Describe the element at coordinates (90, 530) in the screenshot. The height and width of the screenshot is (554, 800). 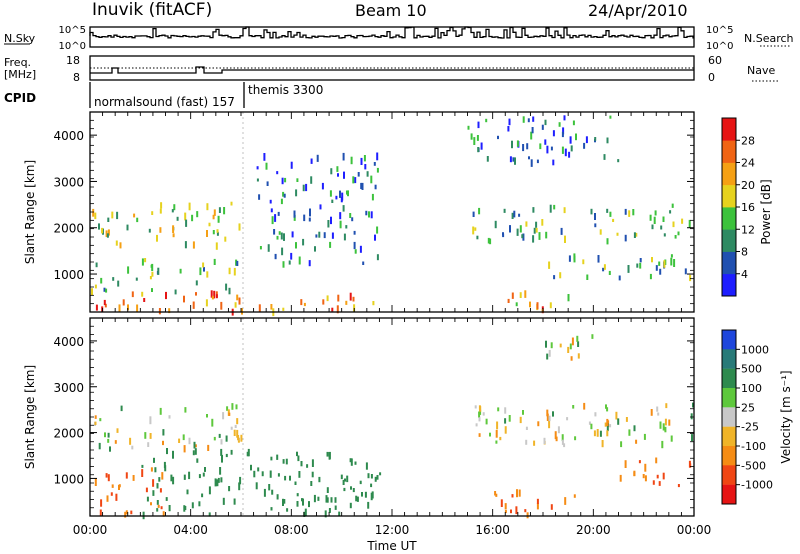
I see `x-tick-label: 00:00` at that location.